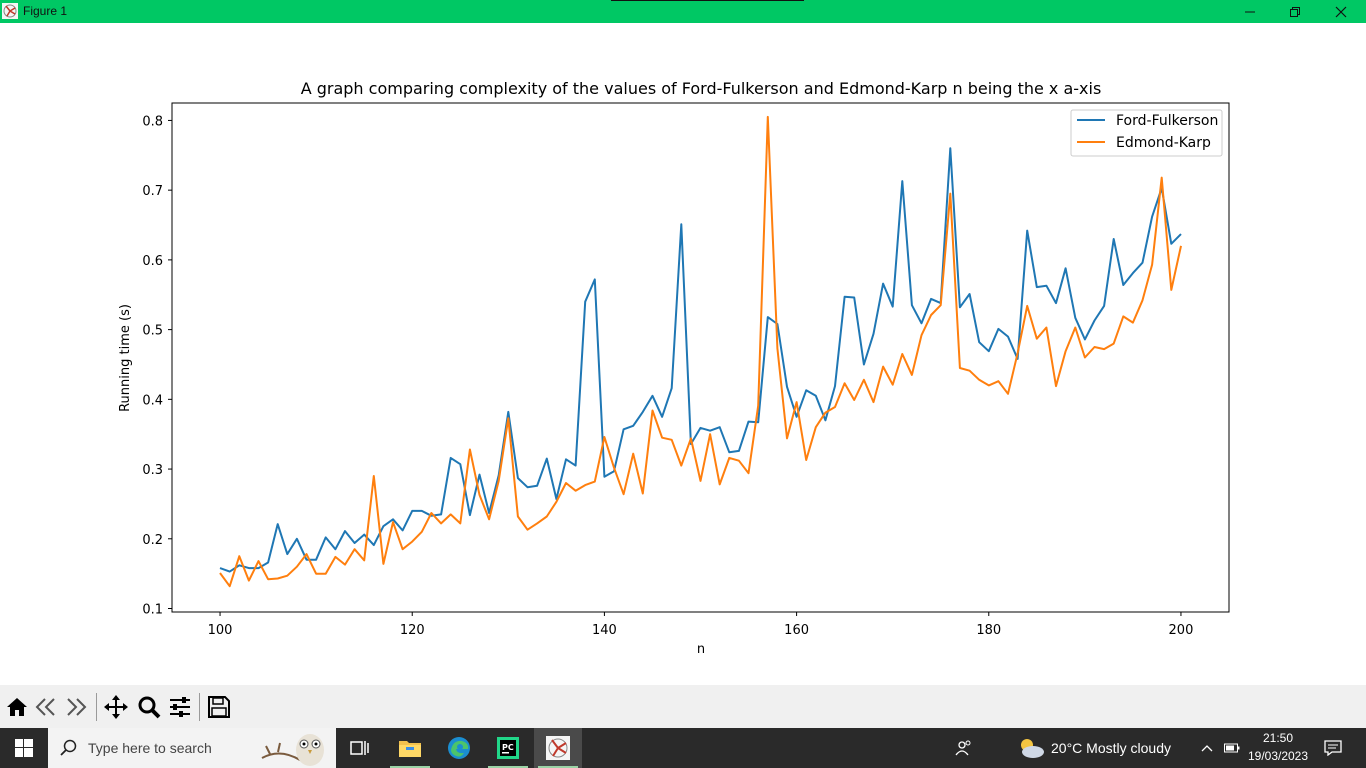 The width and height of the screenshot is (1366, 768). I want to click on windows-logo-icon, so click(24, 748).